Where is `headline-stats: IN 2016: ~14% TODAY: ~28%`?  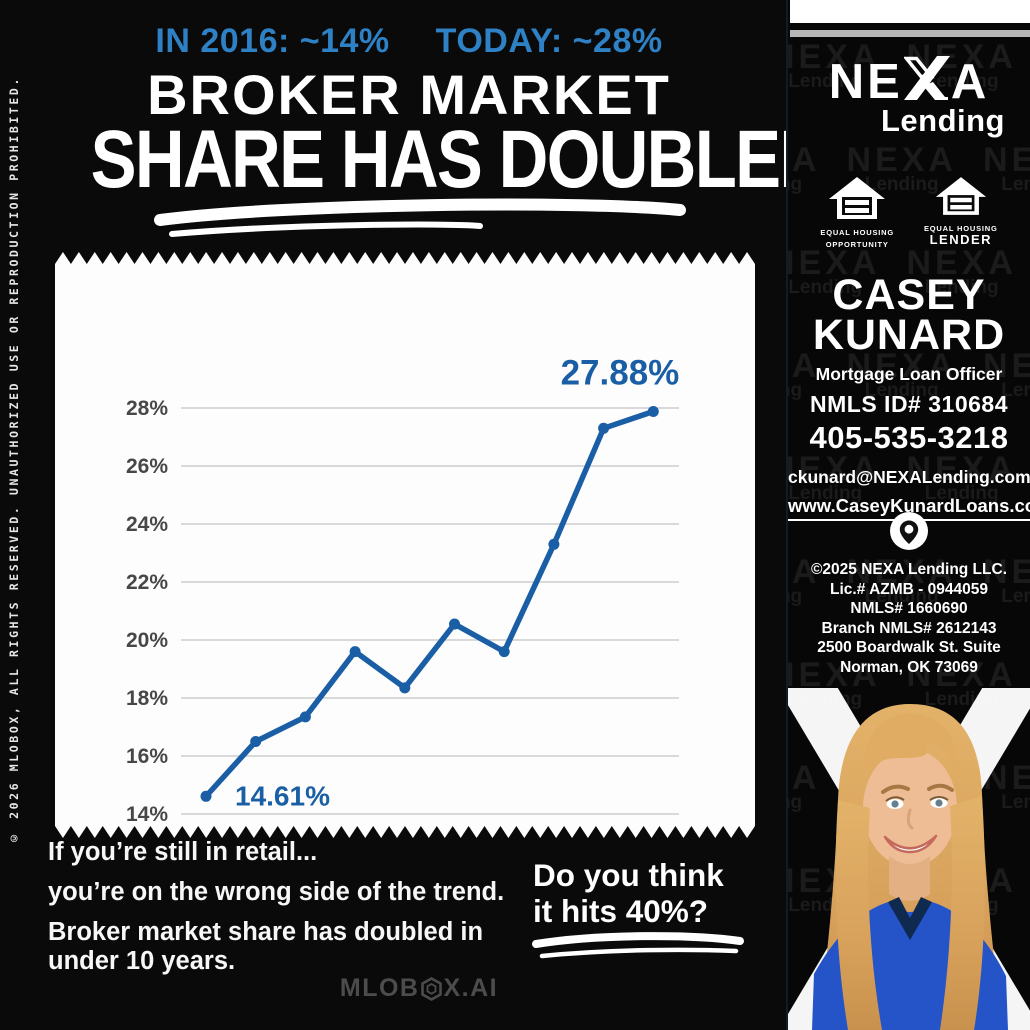 headline-stats: IN 2016: ~14% TODAY: ~28% is located at coordinates (409, 41).